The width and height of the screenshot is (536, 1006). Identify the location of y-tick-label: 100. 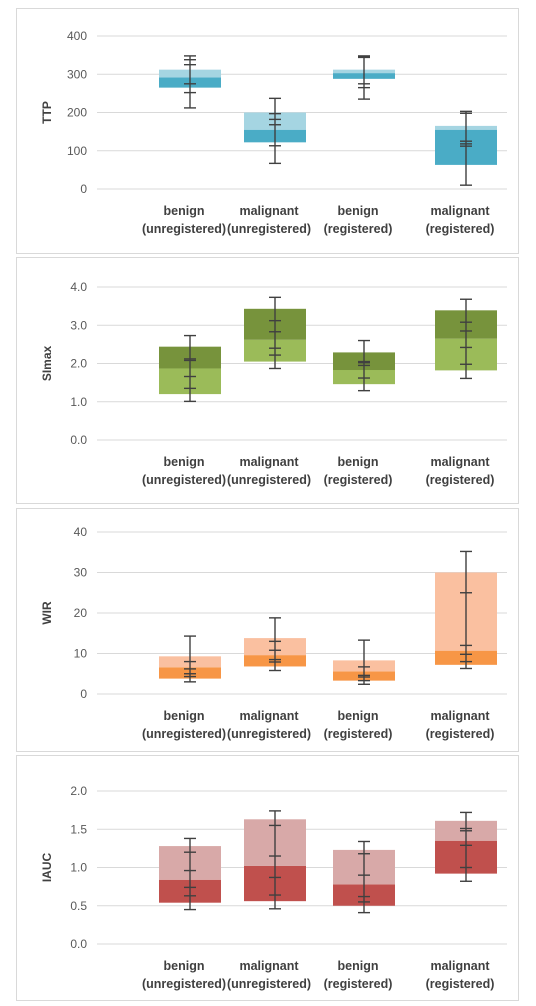
(77, 151).